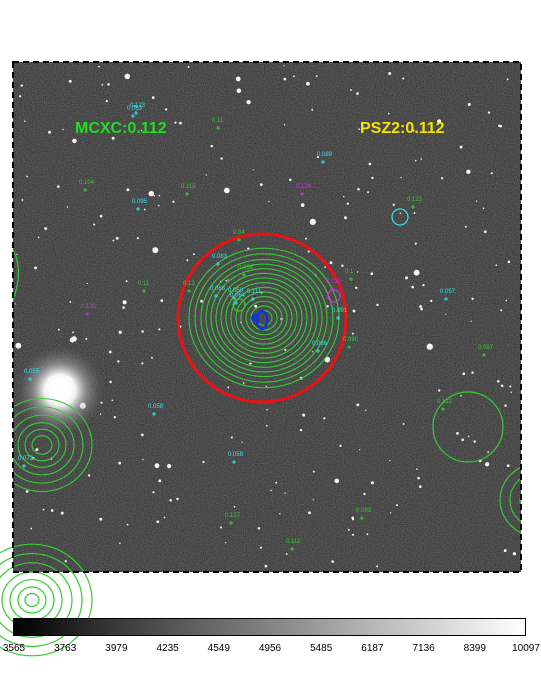 The image size is (541, 673). I want to click on lower-left-contours, so click(46, 600).